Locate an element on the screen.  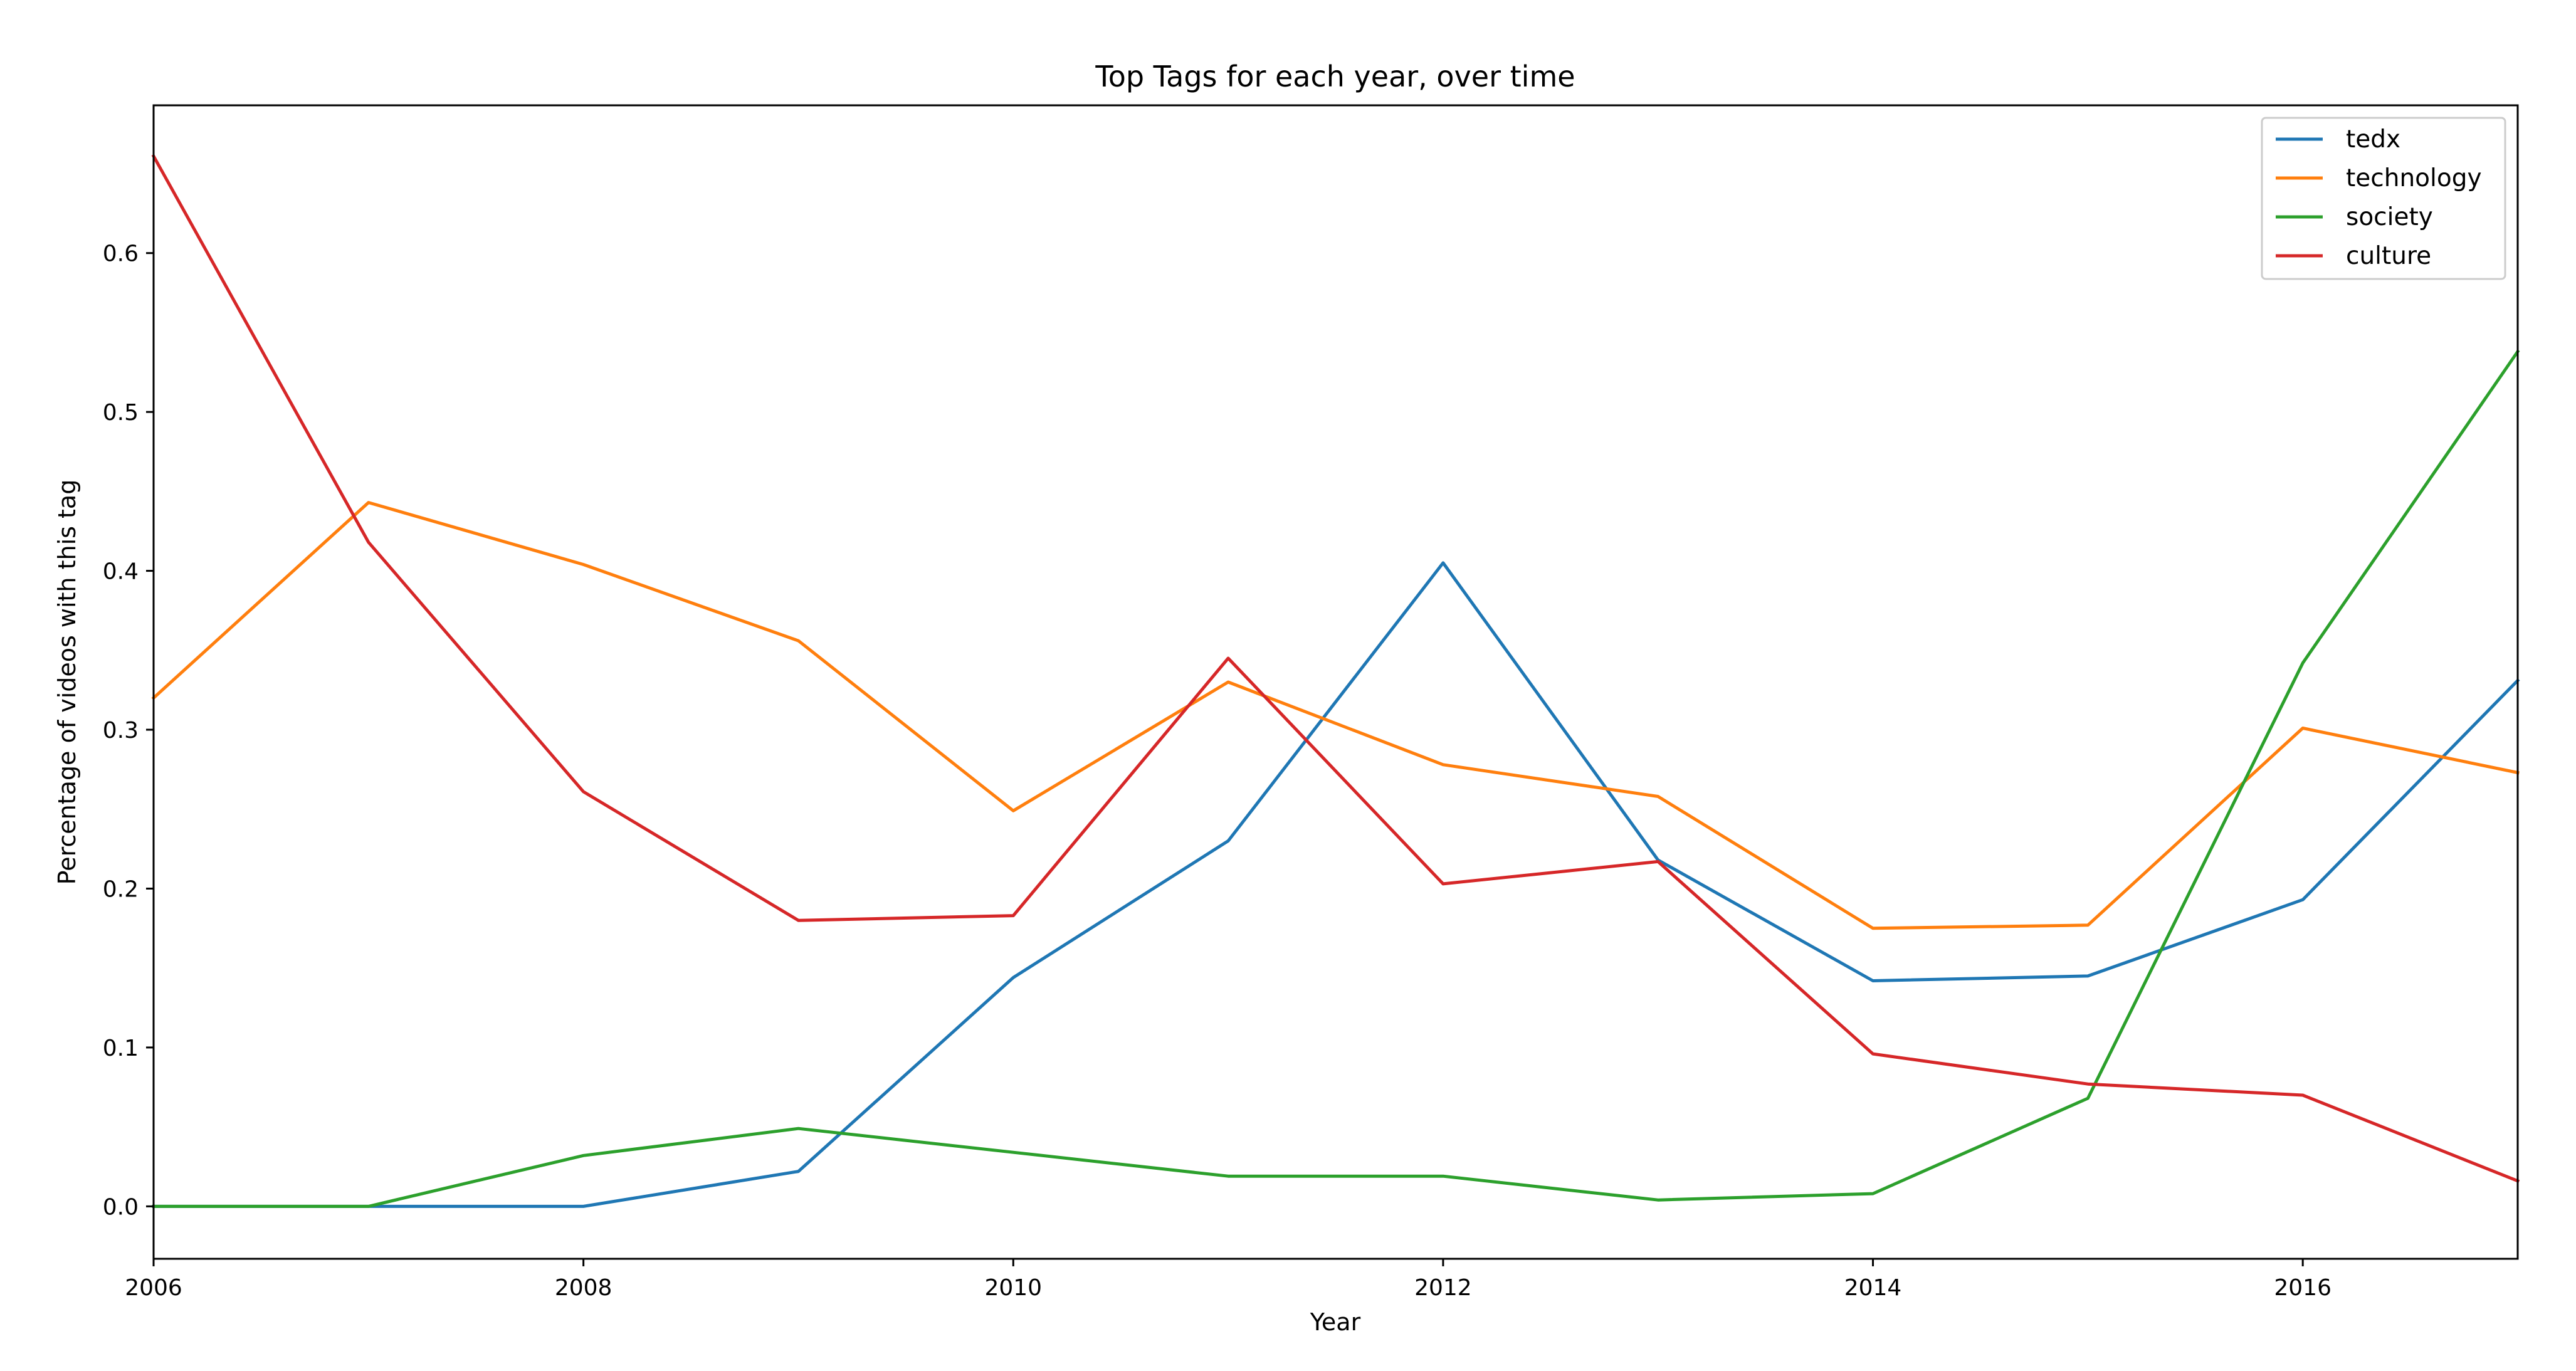
legend-label-technology: technology is located at coordinates (2414, 178).